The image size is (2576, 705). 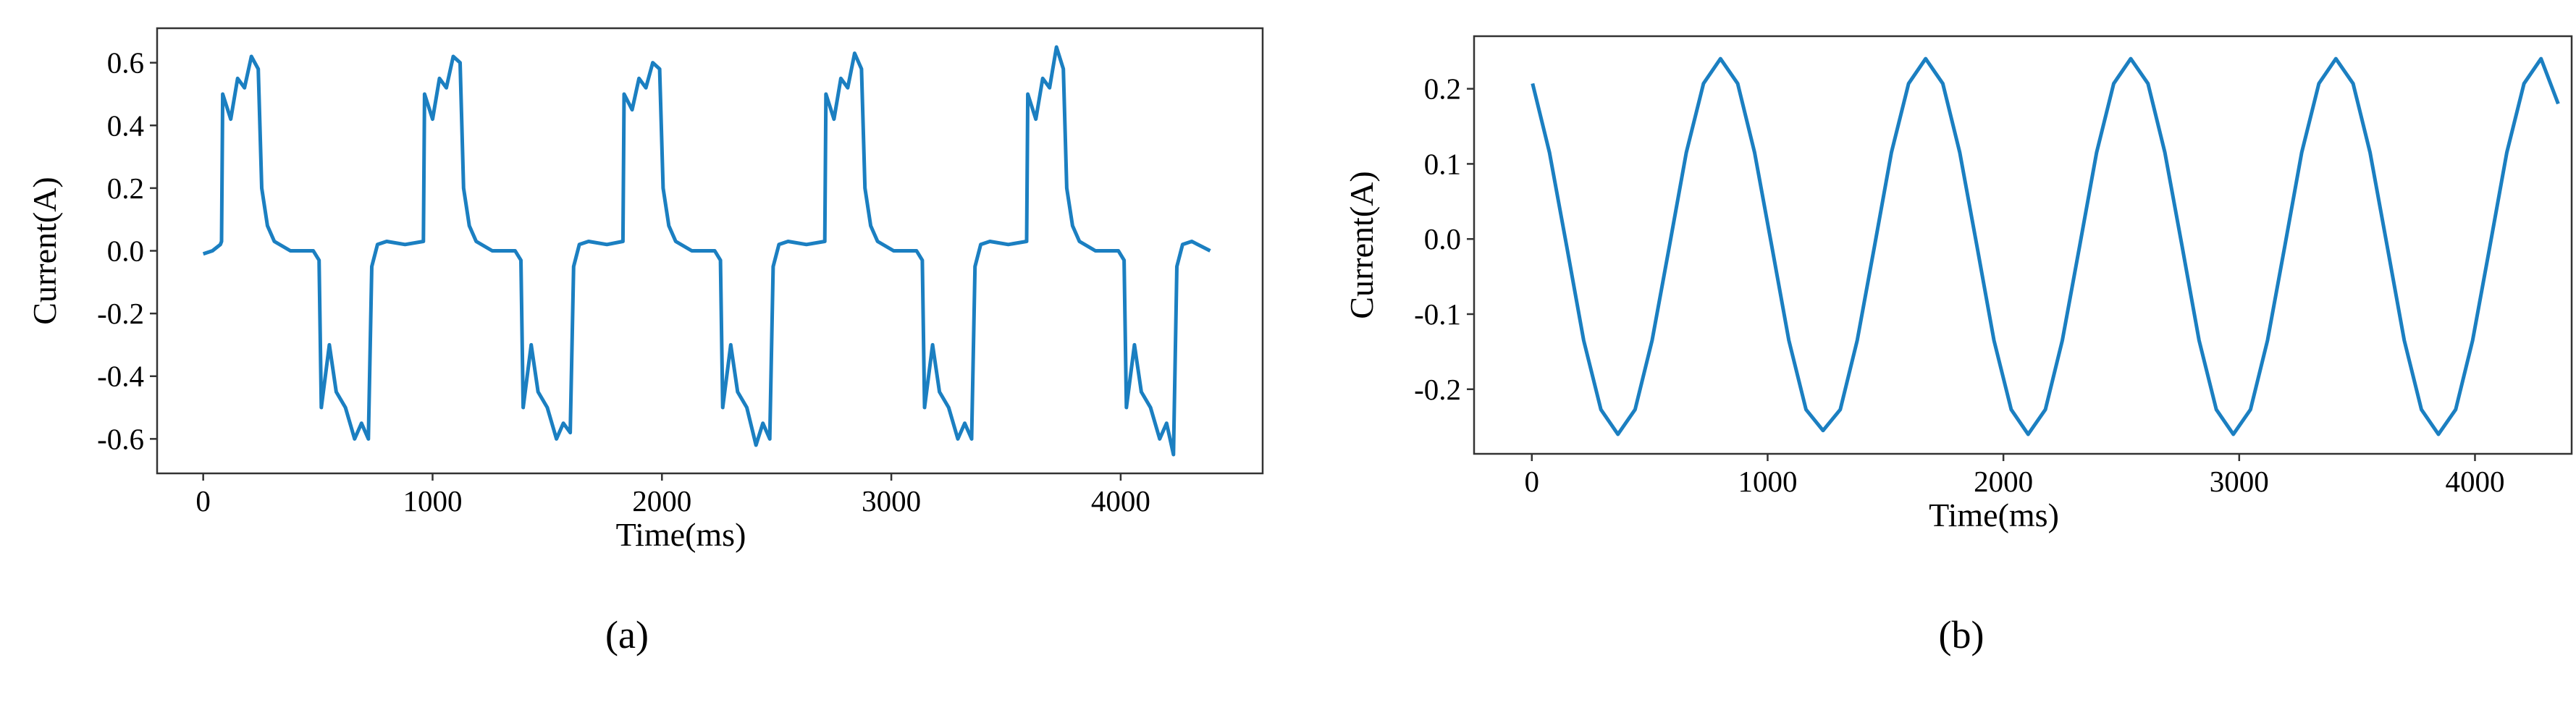 What do you see at coordinates (1961, 635) in the screenshot?
I see `caption: (b)` at bounding box center [1961, 635].